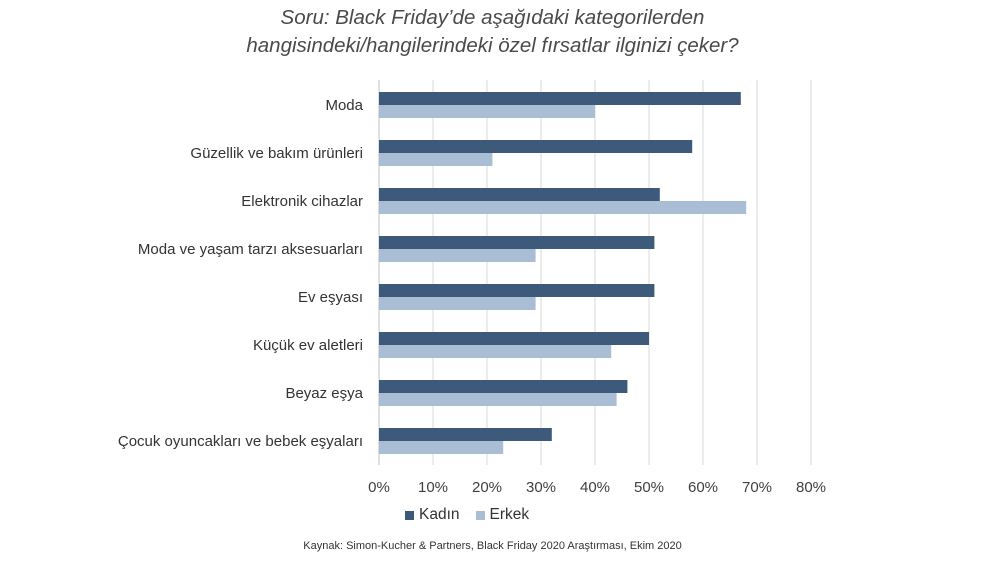 The height and width of the screenshot is (575, 985). Describe the element at coordinates (757, 487) in the screenshot. I see `x-tick-label: 70%` at that location.